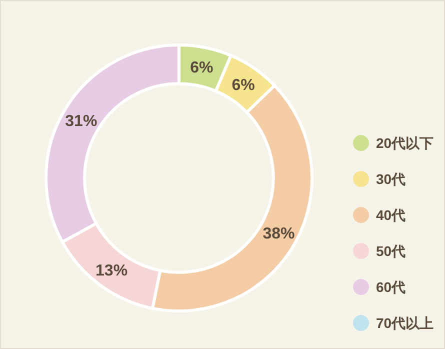 This screenshot has width=445, height=349. What do you see at coordinates (278, 234) in the screenshot?
I see `data-label: 38%` at bounding box center [278, 234].